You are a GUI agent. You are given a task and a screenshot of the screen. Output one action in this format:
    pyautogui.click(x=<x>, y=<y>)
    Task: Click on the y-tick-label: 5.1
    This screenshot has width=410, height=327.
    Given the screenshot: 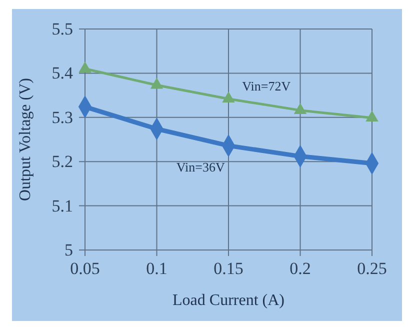 What is the action you would take?
    pyautogui.click(x=62, y=206)
    